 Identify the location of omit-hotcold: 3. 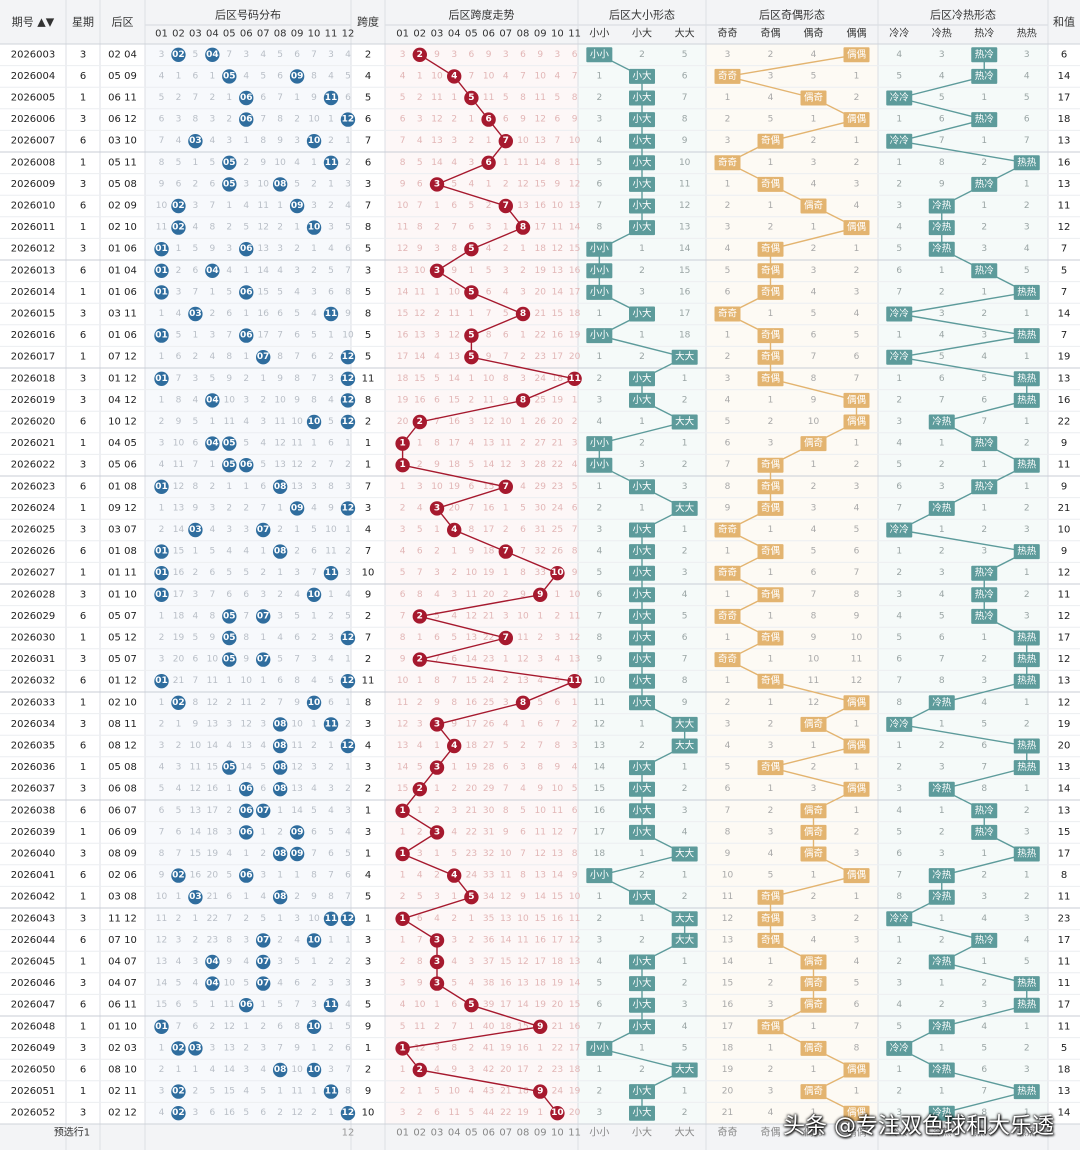
(1027, 228).